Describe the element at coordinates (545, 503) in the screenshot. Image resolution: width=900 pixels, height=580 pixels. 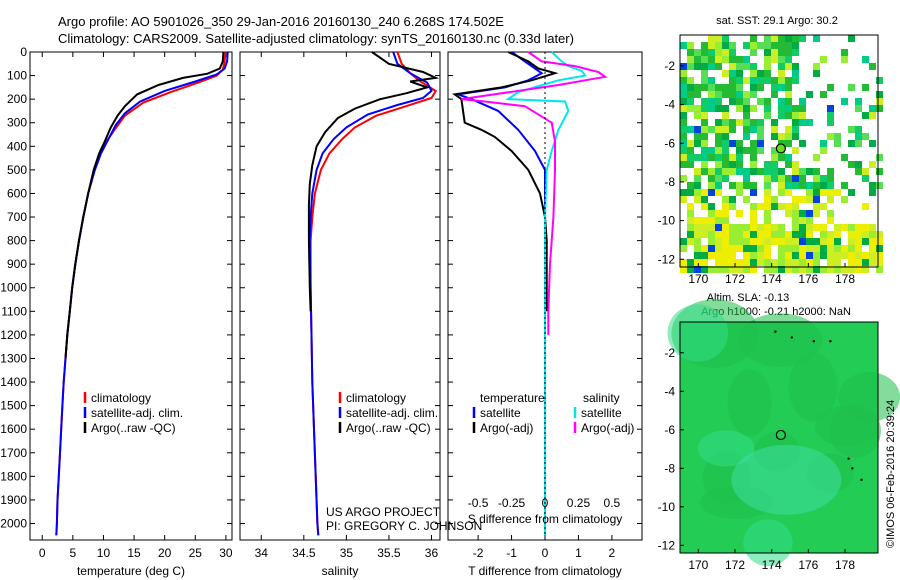
I see `diff-top-tick-label: 0` at that location.